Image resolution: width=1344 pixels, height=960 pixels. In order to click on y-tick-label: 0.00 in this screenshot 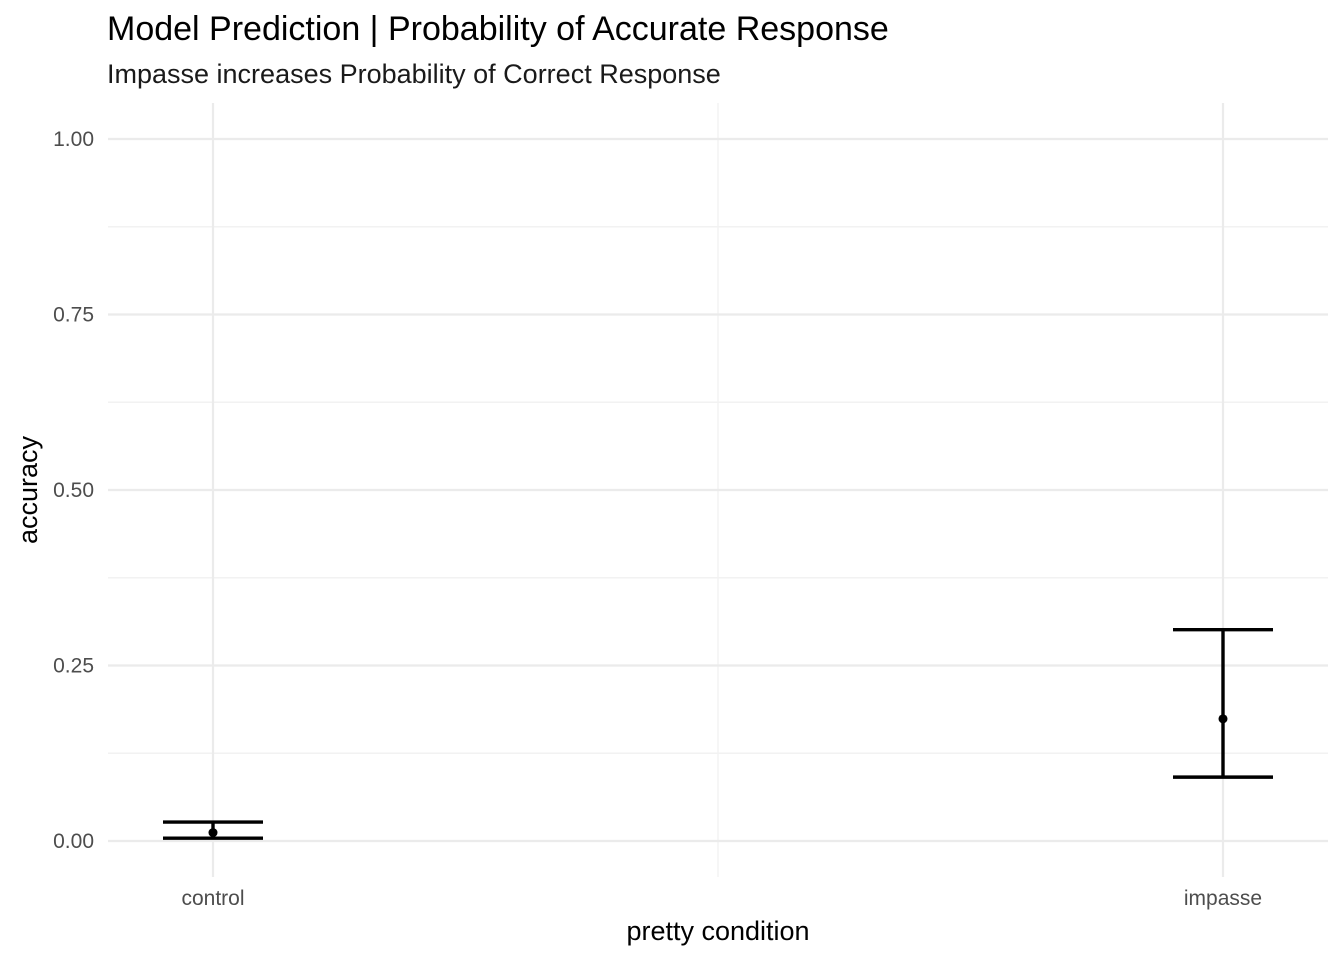, I will do `click(73, 841)`.